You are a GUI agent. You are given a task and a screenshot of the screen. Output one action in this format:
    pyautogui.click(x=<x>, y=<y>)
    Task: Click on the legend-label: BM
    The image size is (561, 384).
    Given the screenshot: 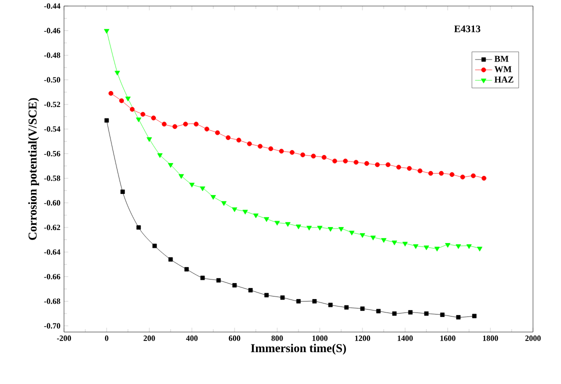 What is the action you would take?
    pyautogui.click(x=501, y=59)
    